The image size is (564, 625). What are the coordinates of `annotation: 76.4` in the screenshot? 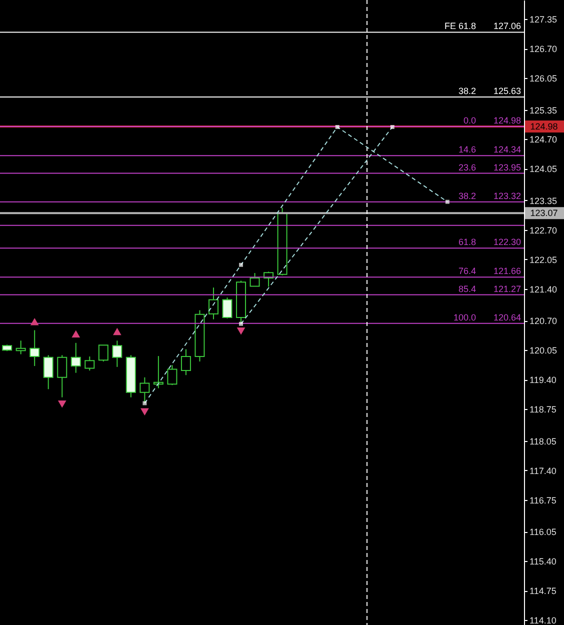 It's located at (467, 271).